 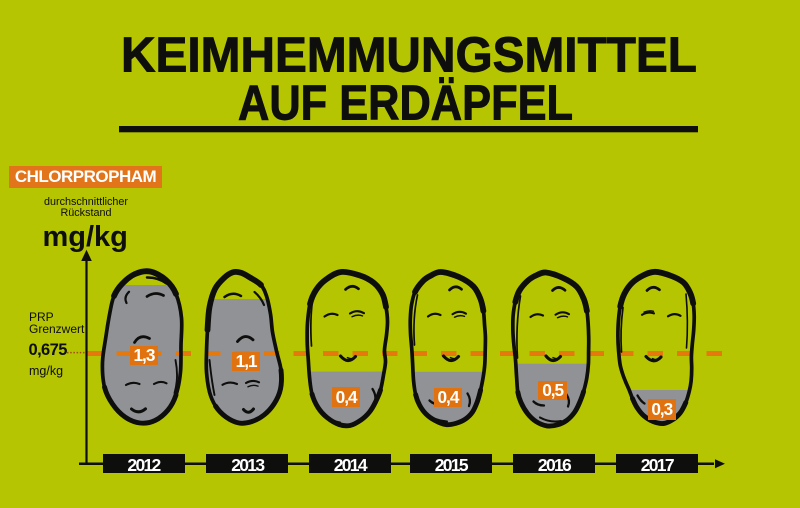 What do you see at coordinates (405, 103) in the screenshot?
I see `svg-text: AUF ERDÄPFEL` at bounding box center [405, 103].